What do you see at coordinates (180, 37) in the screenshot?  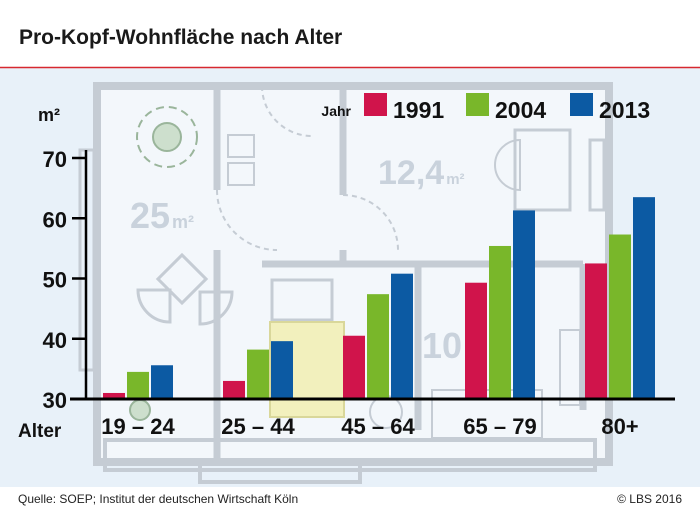 I see `chart-title: Pro-Kopf-Wohnfläche nach Alter` at bounding box center [180, 37].